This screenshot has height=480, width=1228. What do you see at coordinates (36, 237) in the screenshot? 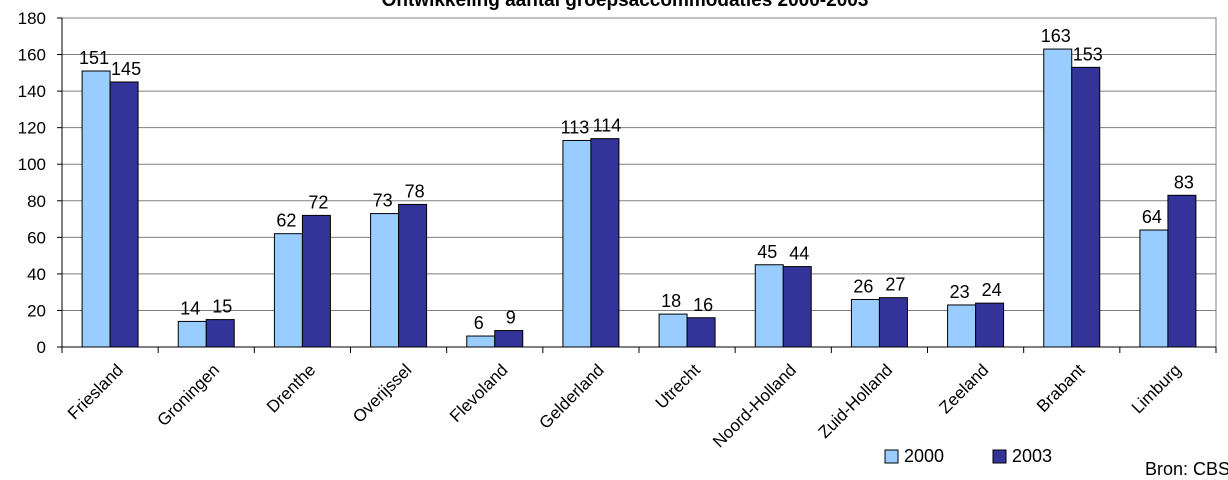
I see `y-tick-label: 60` at bounding box center [36, 237].